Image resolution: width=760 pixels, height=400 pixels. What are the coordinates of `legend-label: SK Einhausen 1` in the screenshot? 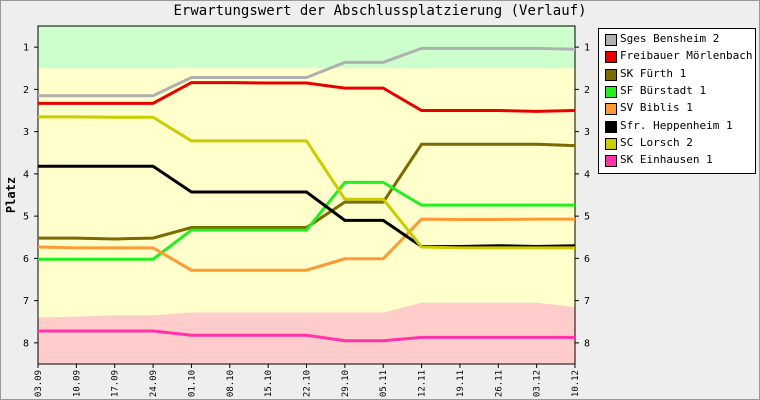 It's located at (666, 160).